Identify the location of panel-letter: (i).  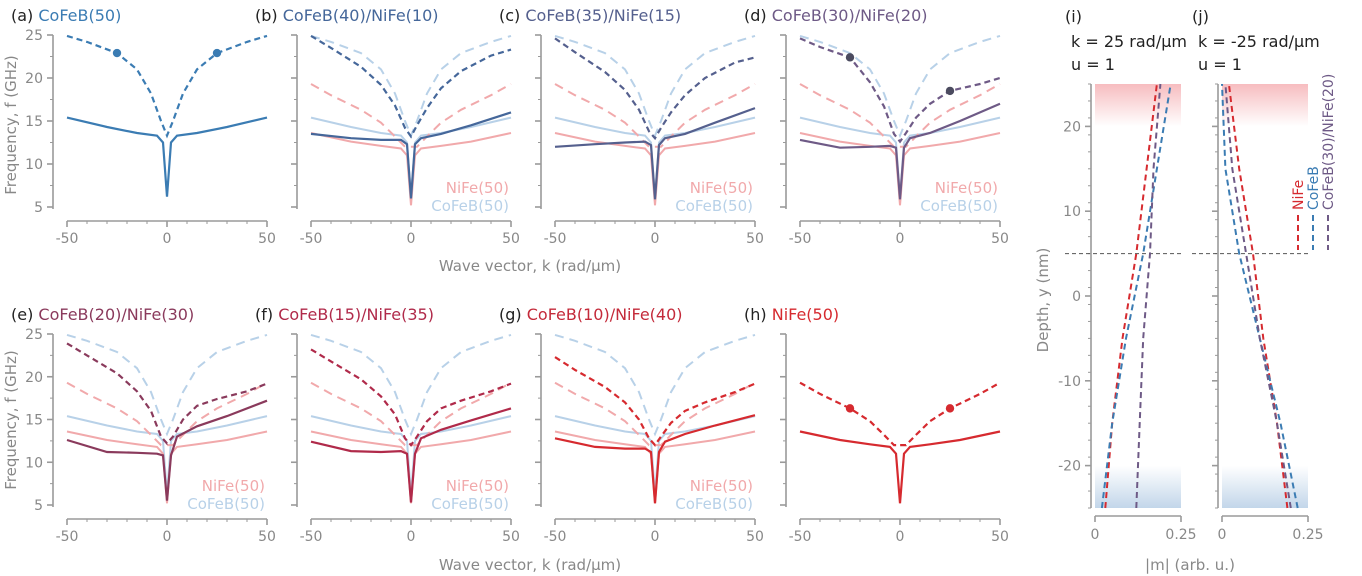
(1073, 16).